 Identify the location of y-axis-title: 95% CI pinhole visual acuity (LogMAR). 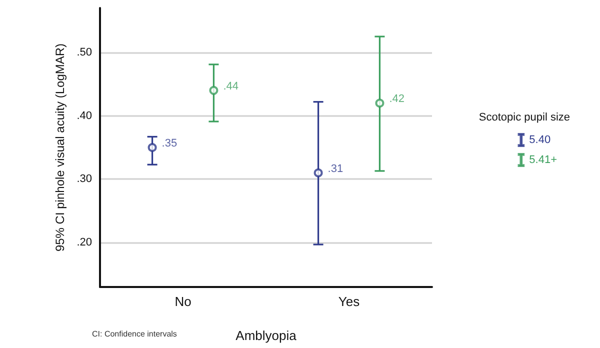
(59, 147).